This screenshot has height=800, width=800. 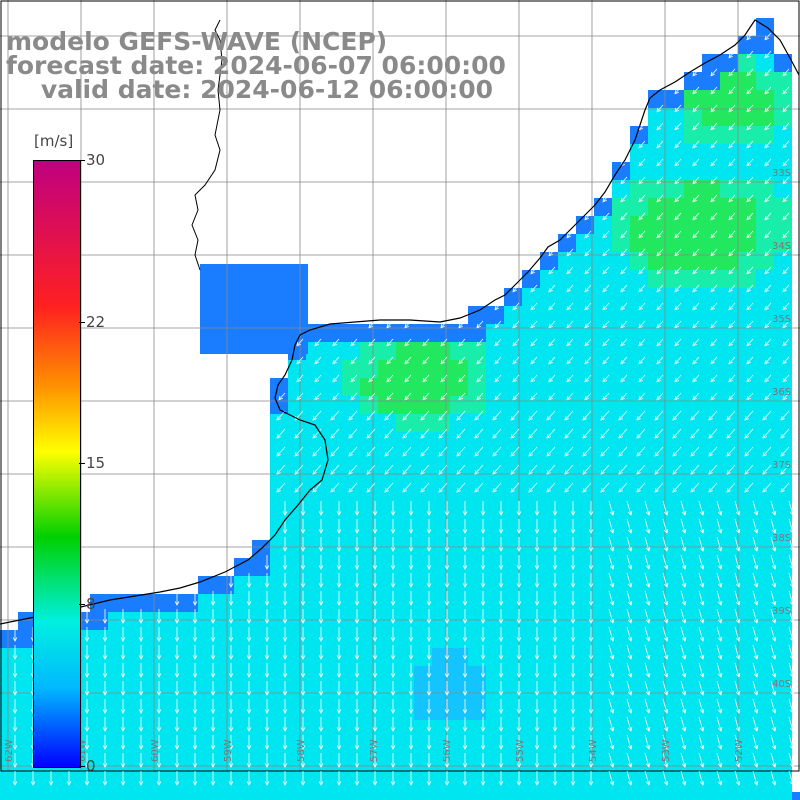 What do you see at coordinates (666, 750) in the screenshot?
I see `longitude-label: 53W` at bounding box center [666, 750].